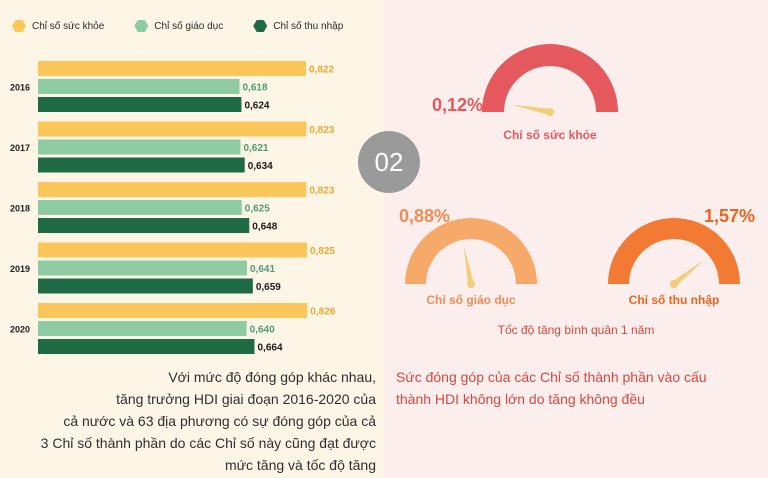 Image resolution: width=768 pixels, height=478 pixels. I want to click on legend-item-education: Chỉ số giáo dục, so click(178, 26).